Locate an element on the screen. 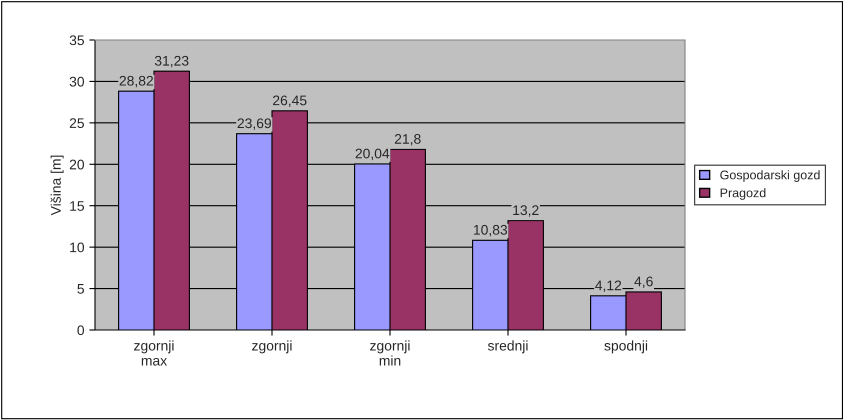 The width and height of the screenshot is (845, 420). data-label: 21,8 is located at coordinates (407, 140).